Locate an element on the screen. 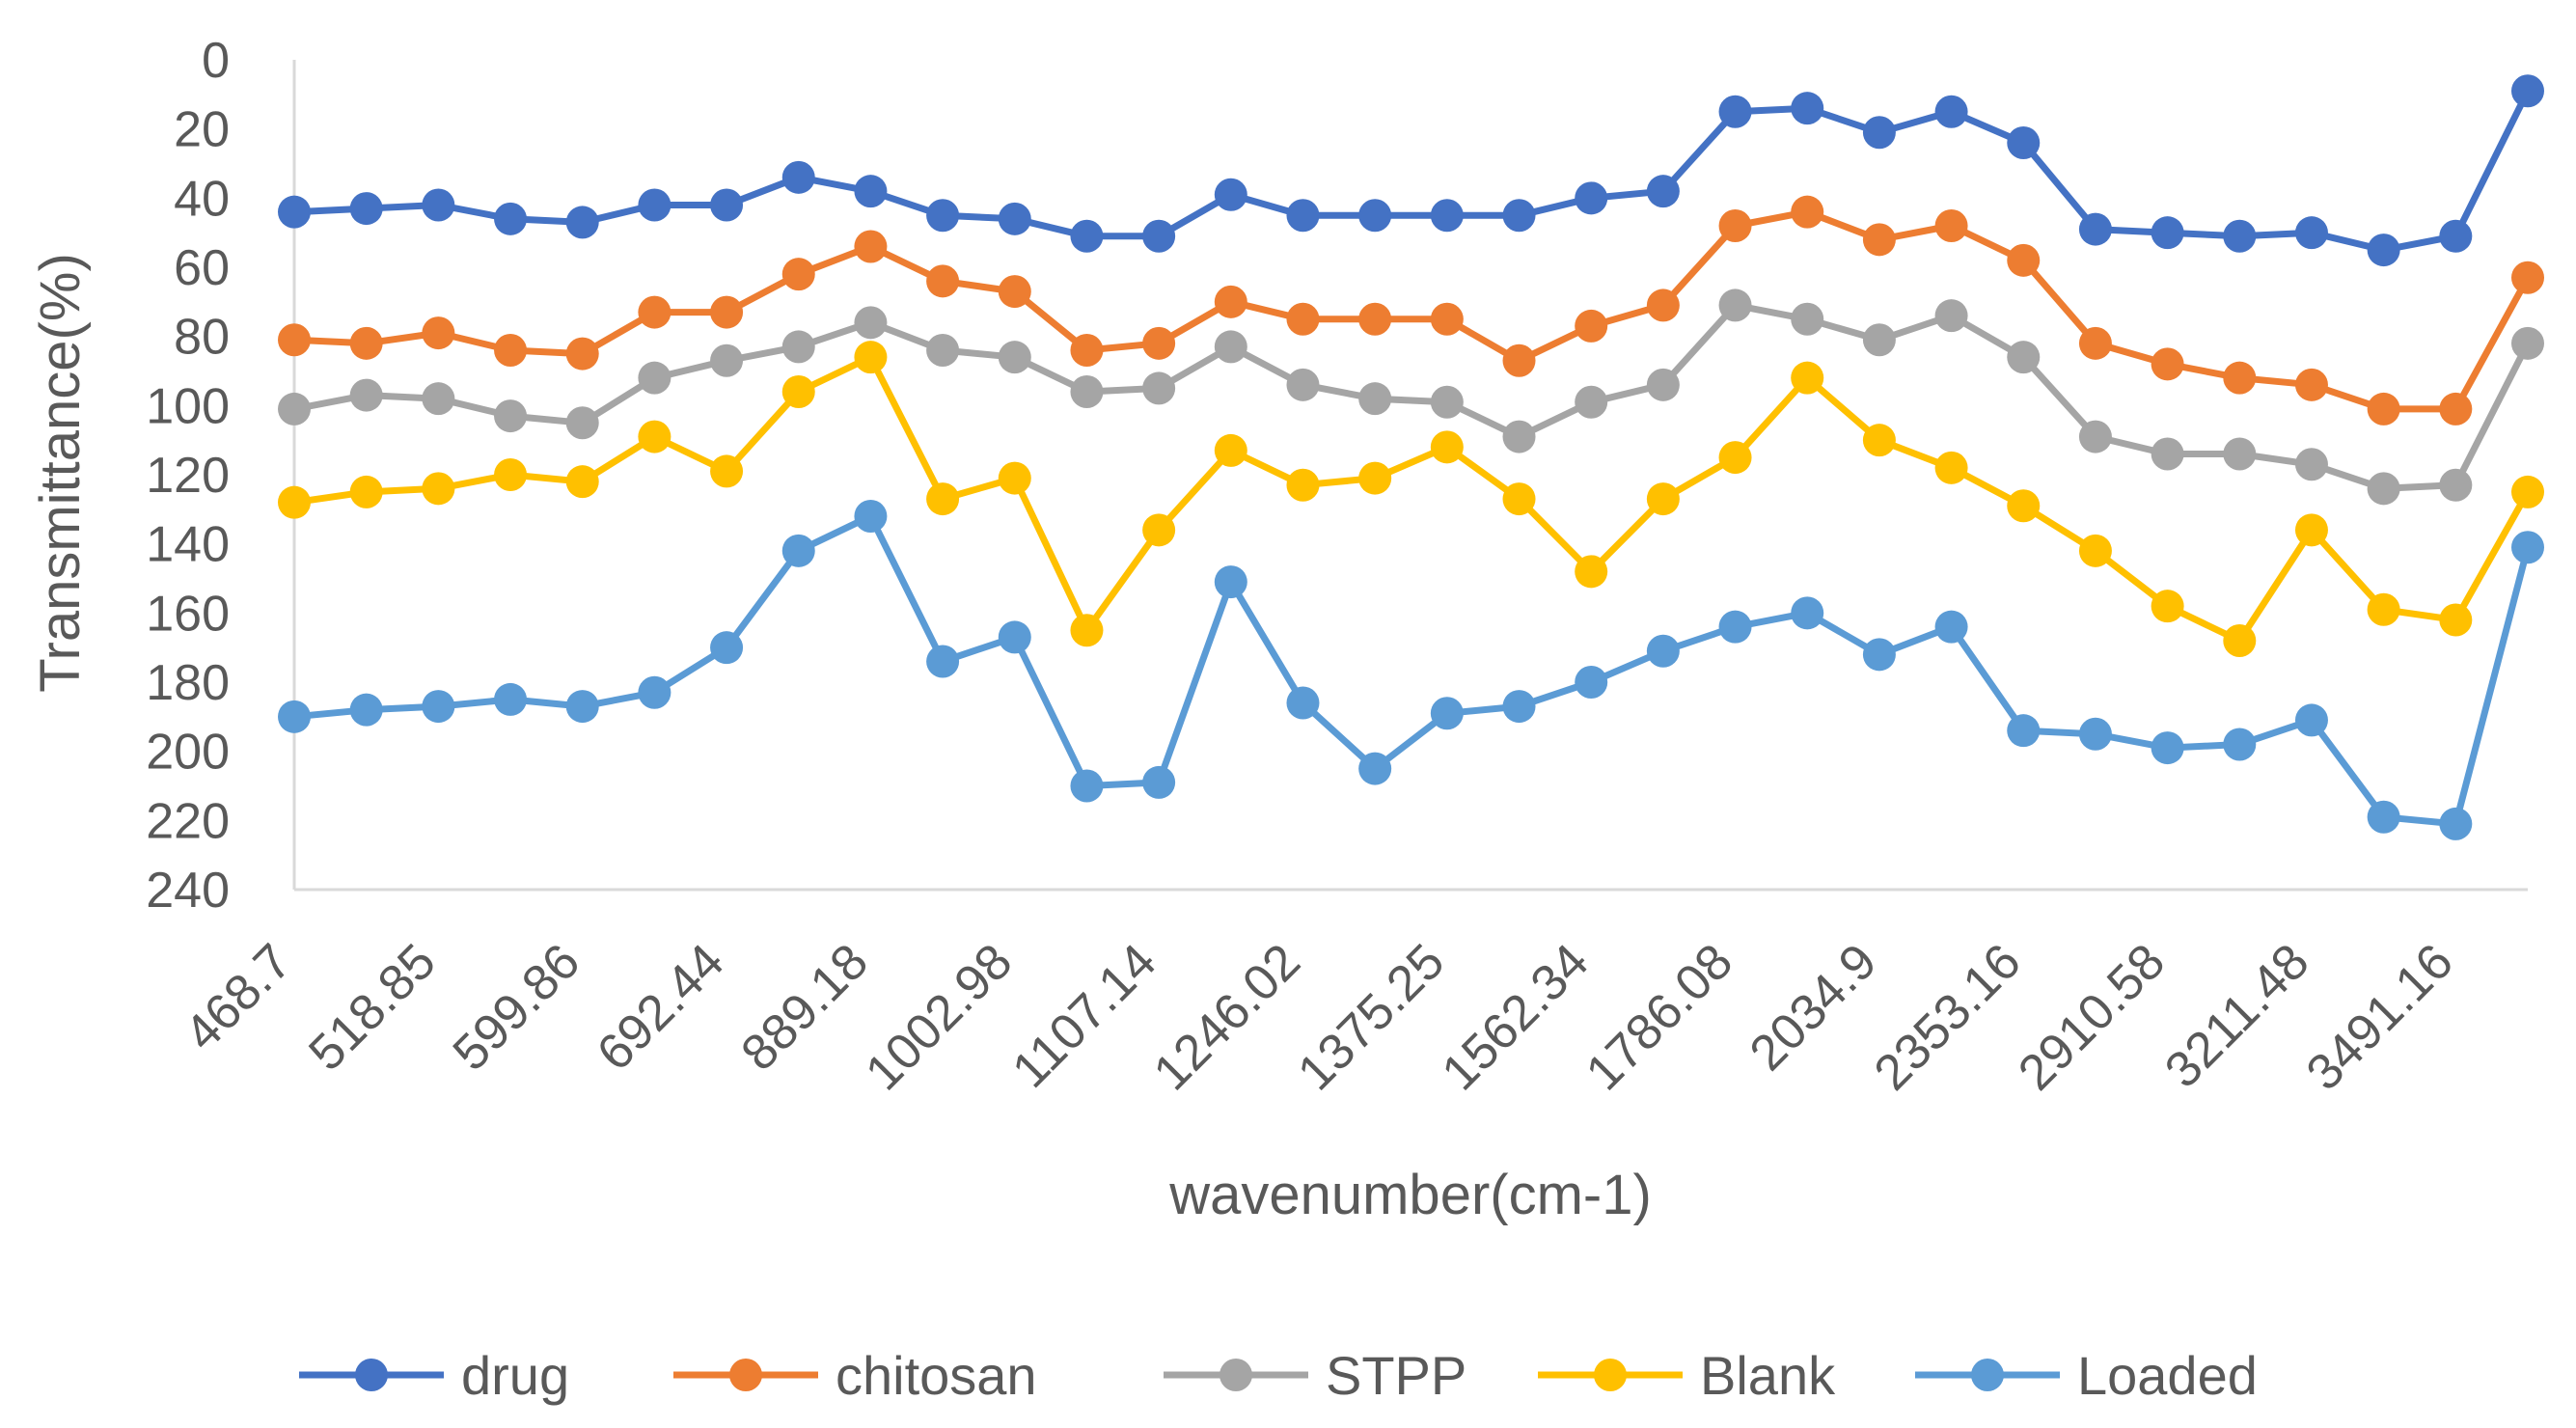 The height and width of the screenshot is (1428, 2576). legend-label: chitosan is located at coordinates (936, 1376).